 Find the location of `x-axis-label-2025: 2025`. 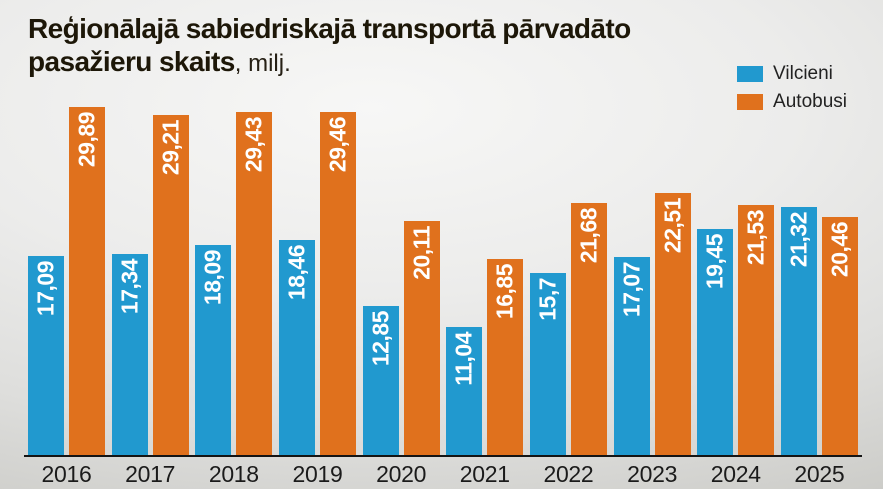

x-axis-label-2025: 2025 is located at coordinates (819, 474).